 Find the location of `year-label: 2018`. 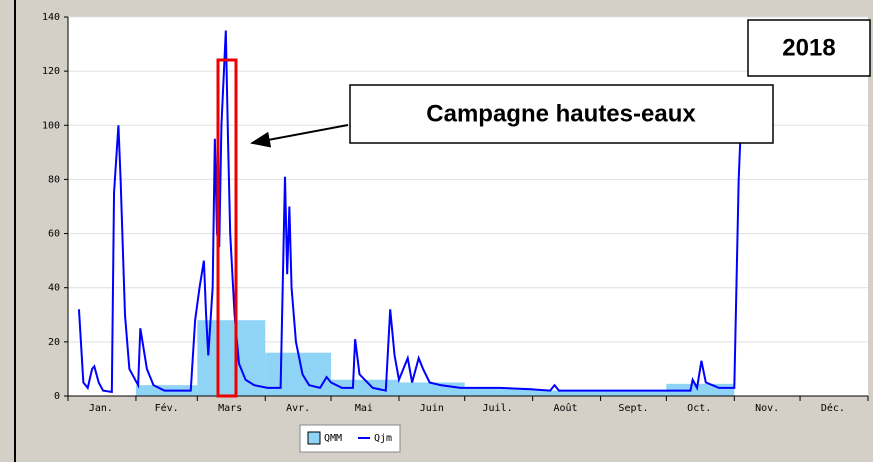

year-label: 2018 is located at coordinates (808, 47).